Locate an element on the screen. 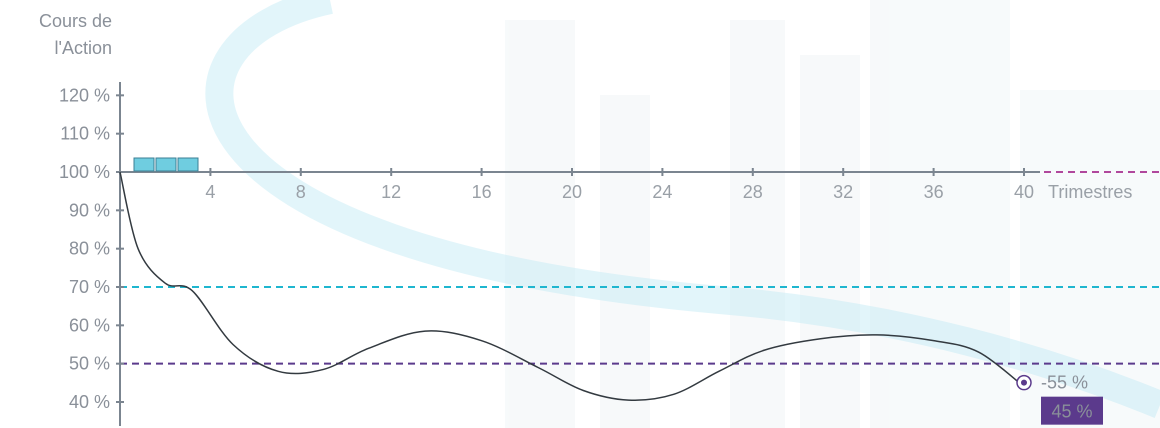  x-tick-label: 32 is located at coordinates (843, 192).